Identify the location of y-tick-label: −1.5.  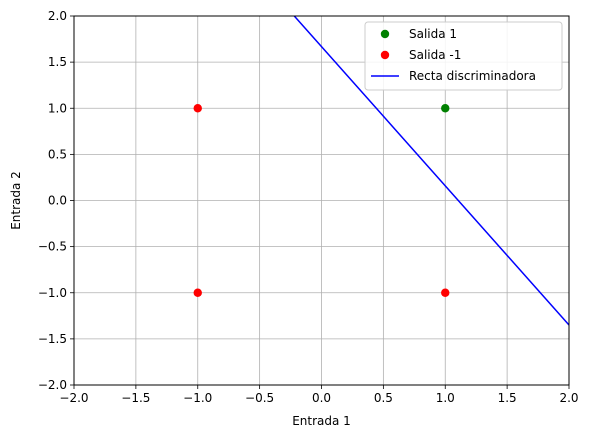
(52, 339).